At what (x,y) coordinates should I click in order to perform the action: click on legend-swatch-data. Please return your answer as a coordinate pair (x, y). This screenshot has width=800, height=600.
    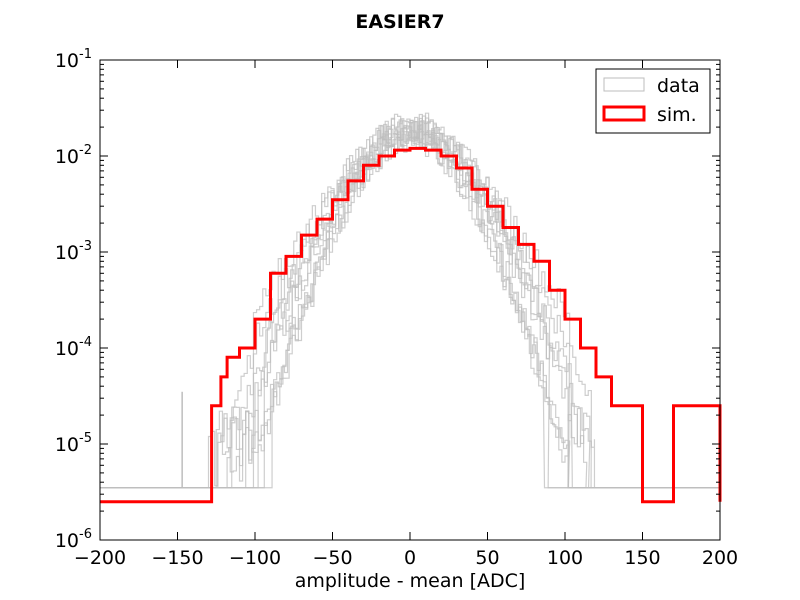
    Looking at the image, I should click on (624, 84).